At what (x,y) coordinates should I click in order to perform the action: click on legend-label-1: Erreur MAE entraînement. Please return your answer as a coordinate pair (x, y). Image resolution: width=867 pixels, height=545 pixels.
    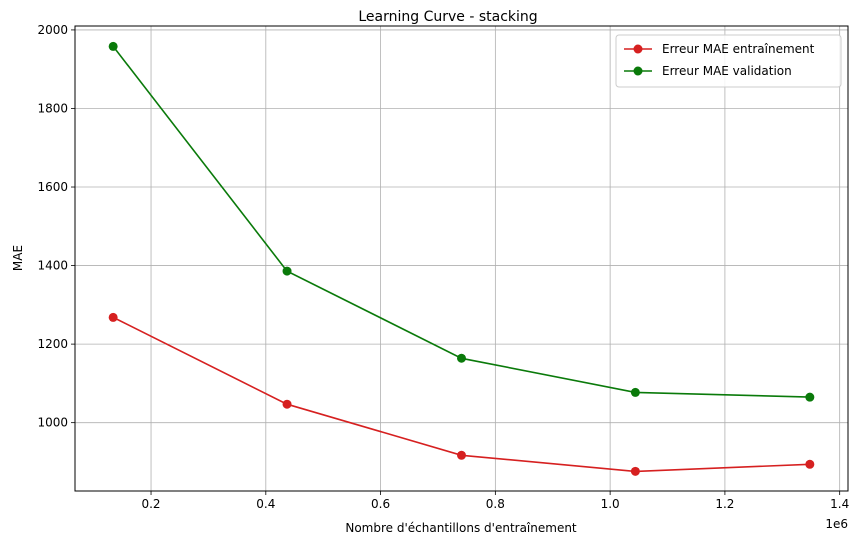
    Looking at the image, I should click on (738, 49).